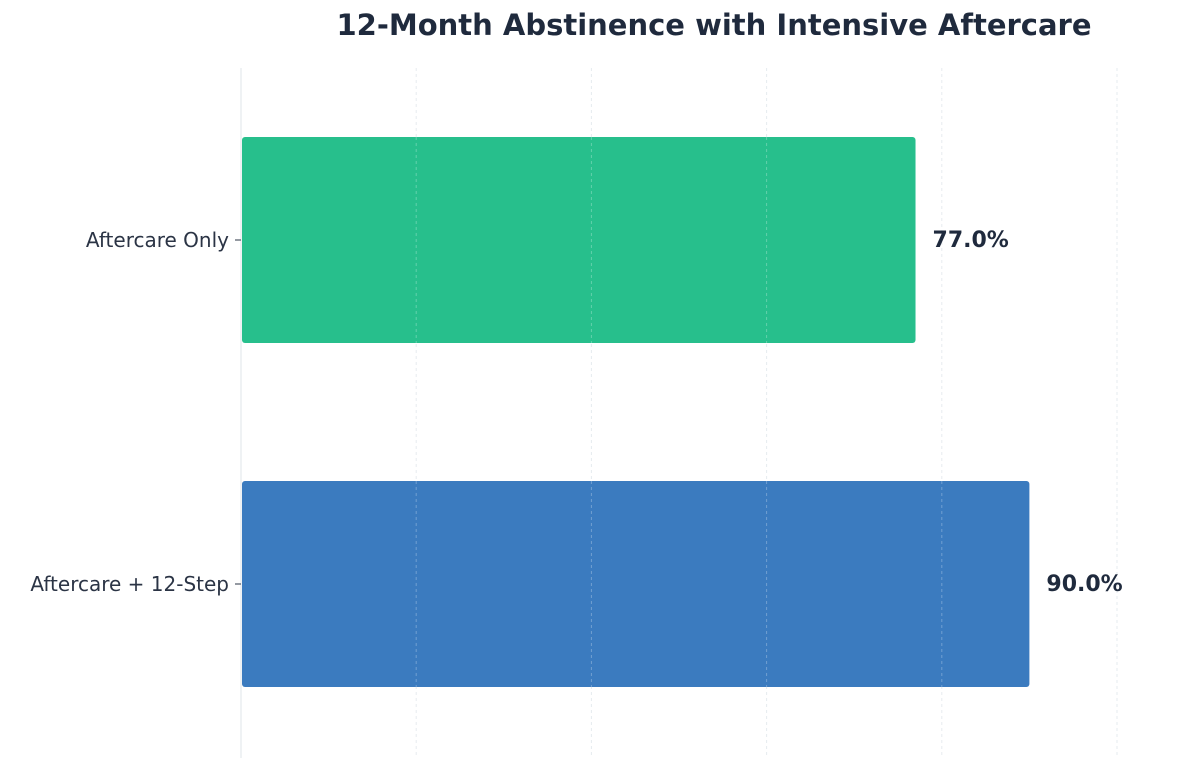 Image resolution: width=1200 pixels, height=768 pixels. I want to click on value-label: 77.0%, so click(971, 240).